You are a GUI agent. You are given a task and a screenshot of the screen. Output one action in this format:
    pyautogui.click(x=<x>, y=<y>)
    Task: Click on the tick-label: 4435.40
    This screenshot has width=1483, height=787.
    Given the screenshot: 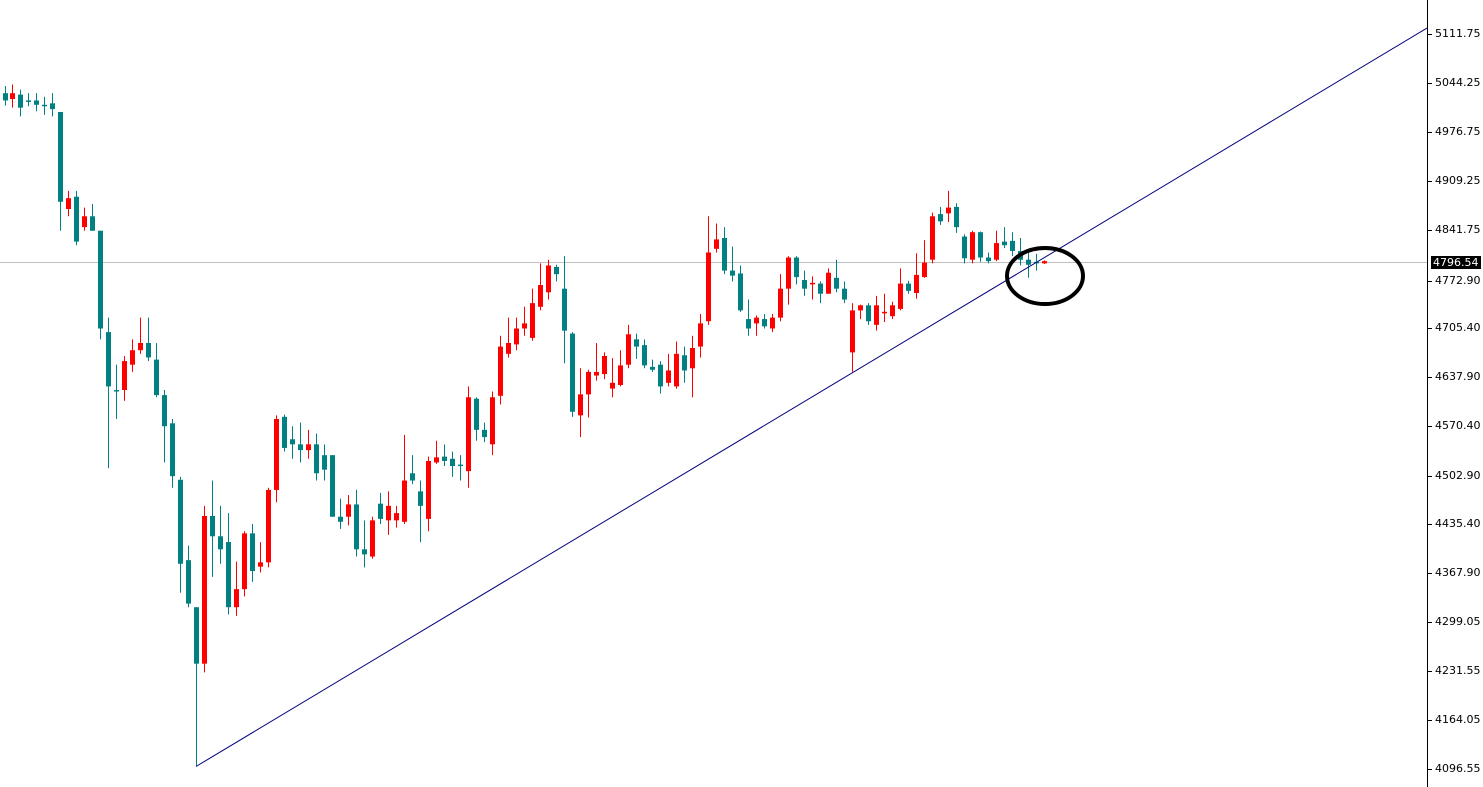 What is the action you would take?
    pyautogui.click(x=1458, y=523)
    